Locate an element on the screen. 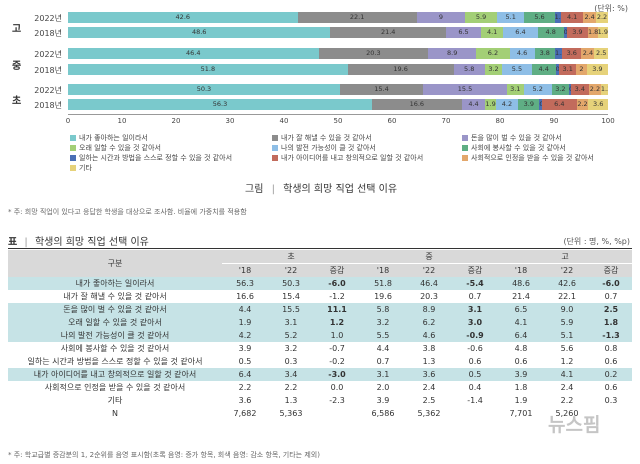 This screenshot has height=464, width=640. table-cell: 0.6 is located at coordinates (475, 361).